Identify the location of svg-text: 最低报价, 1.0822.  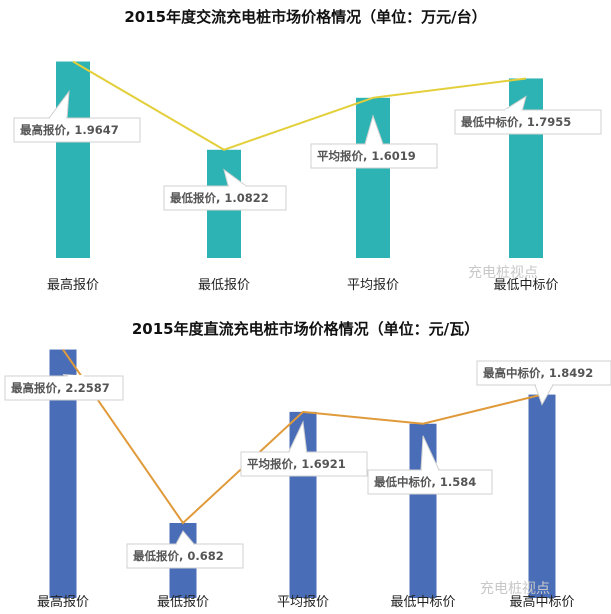
(219, 198).